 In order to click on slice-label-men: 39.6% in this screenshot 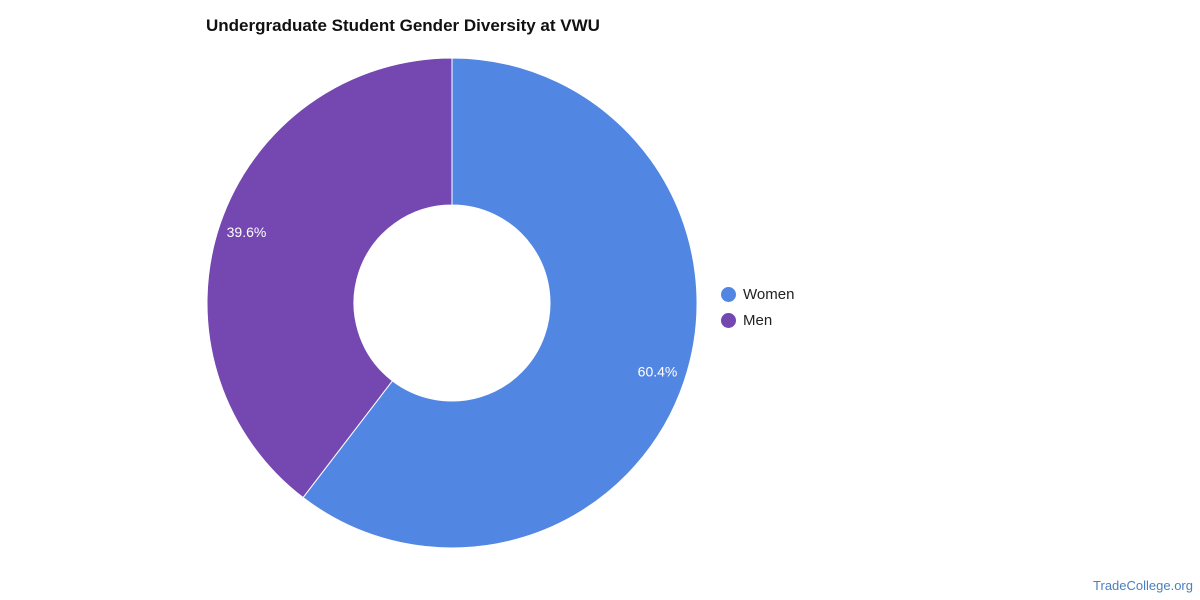, I will do `click(247, 232)`.